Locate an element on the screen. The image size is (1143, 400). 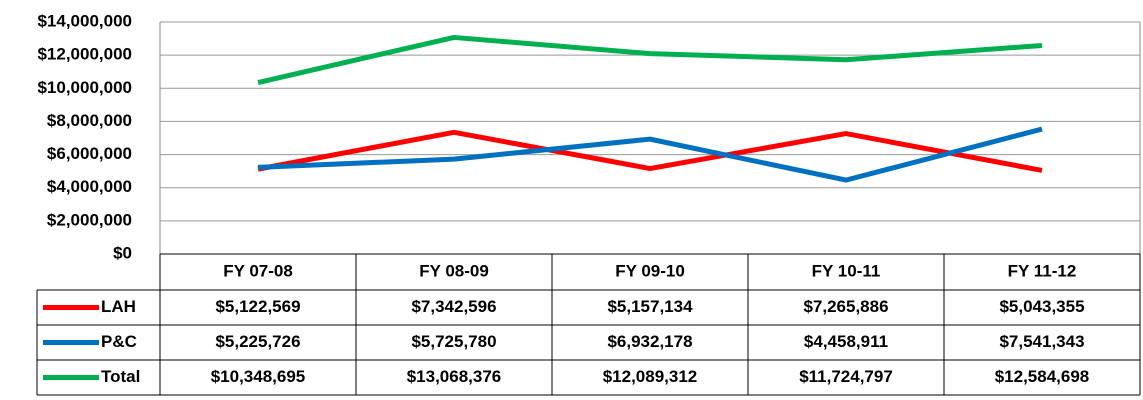
table-cell: $10,348,695 is located at coordinates (258, 376).